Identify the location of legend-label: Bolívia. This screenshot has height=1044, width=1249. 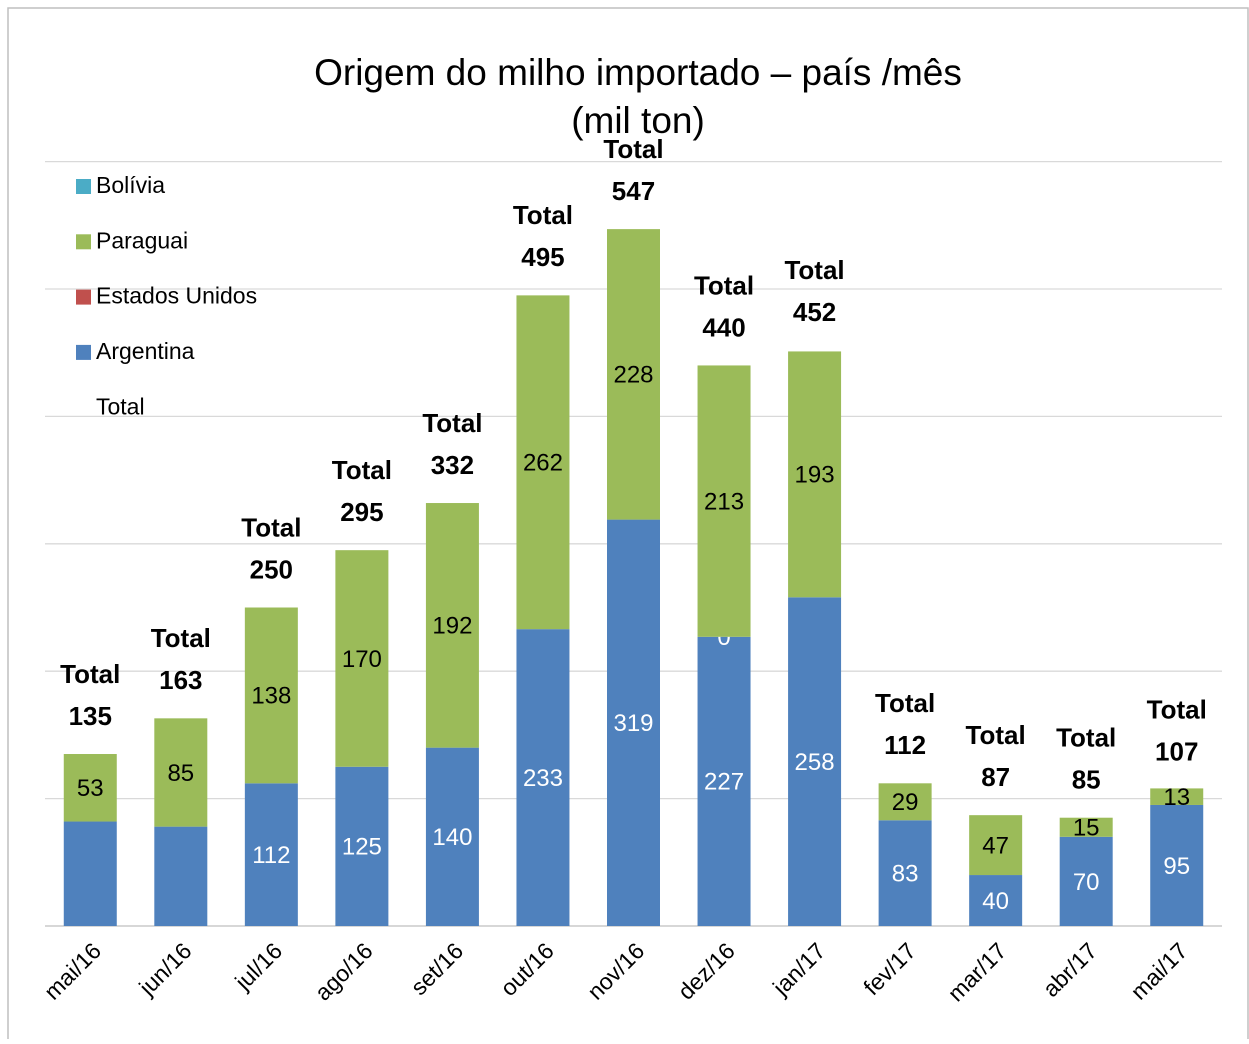
(130, 185).